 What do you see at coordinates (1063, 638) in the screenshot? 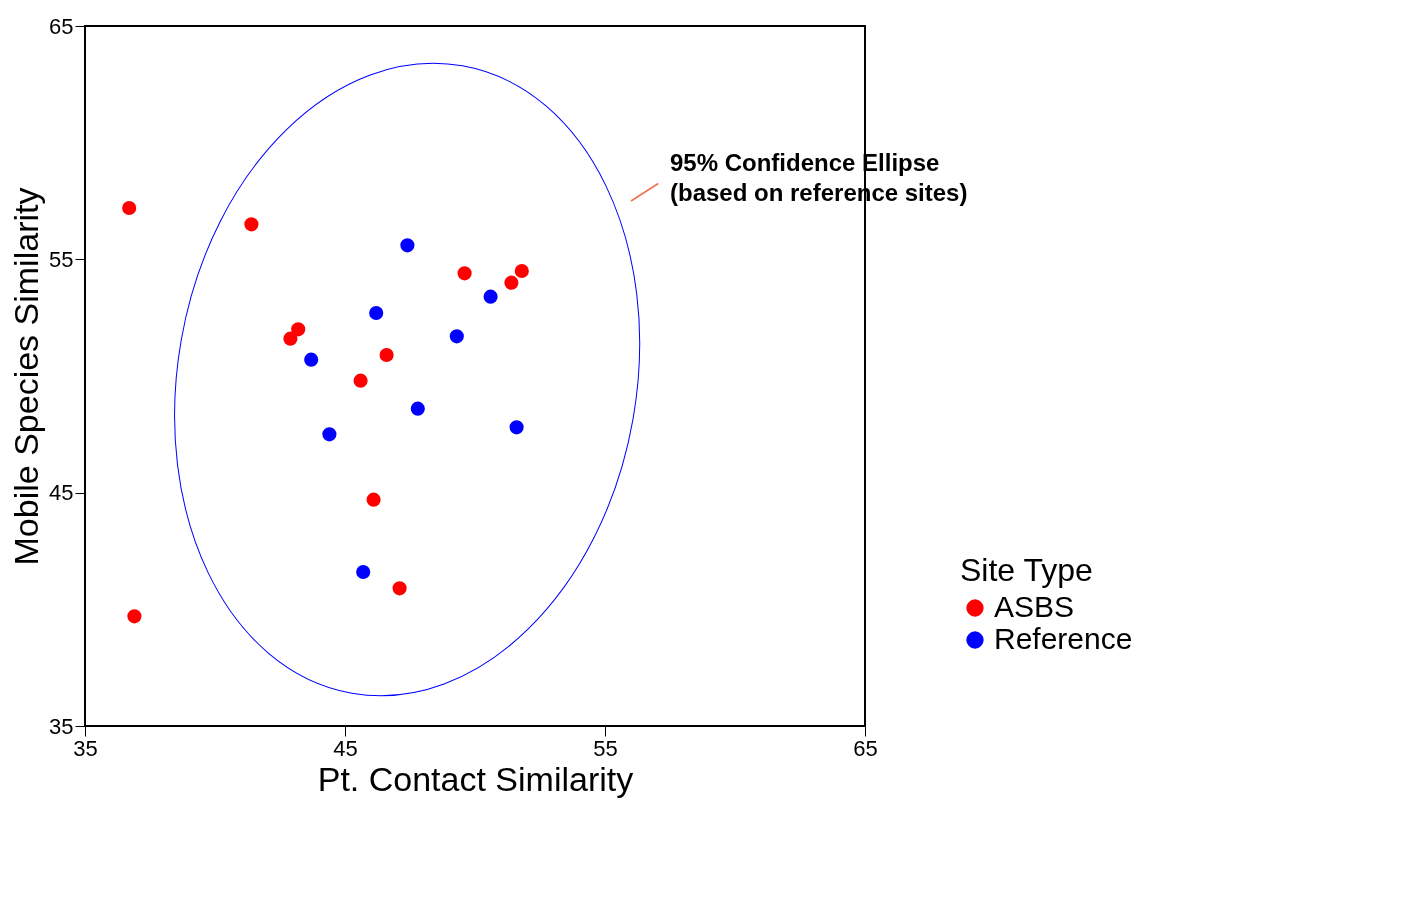
I see `legend-label: Reference` at bounding box center [1063, 638].